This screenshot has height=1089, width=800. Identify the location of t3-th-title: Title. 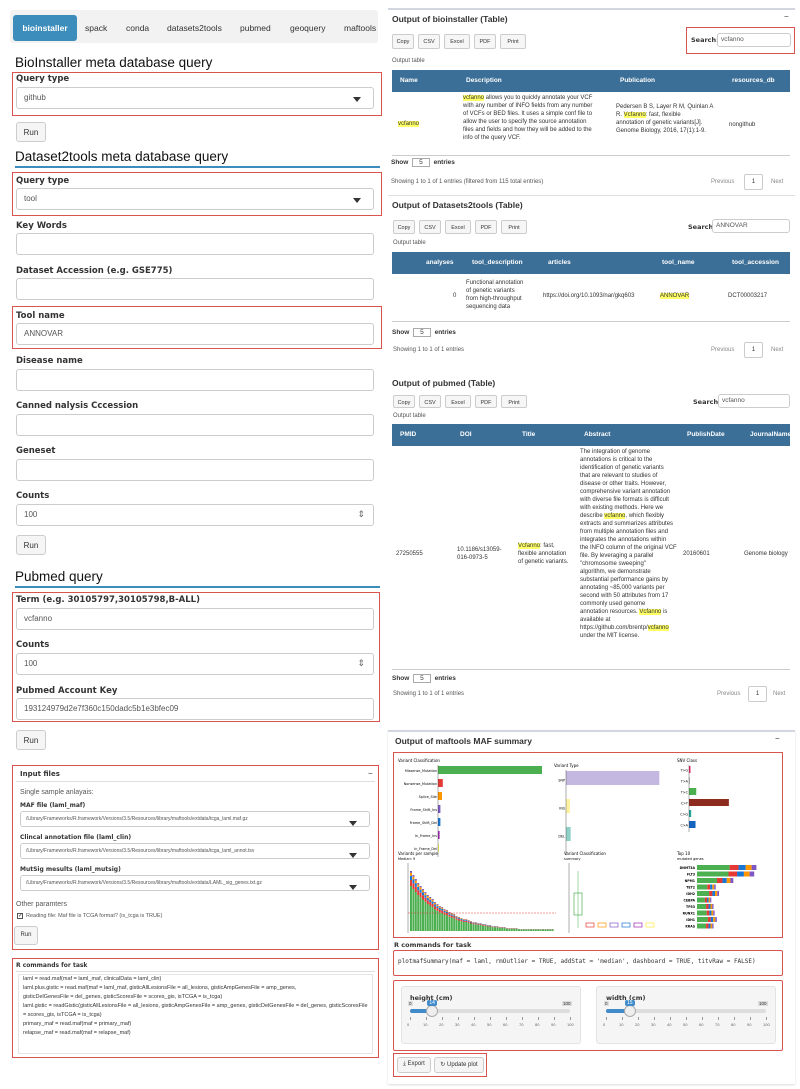
(529, 434).